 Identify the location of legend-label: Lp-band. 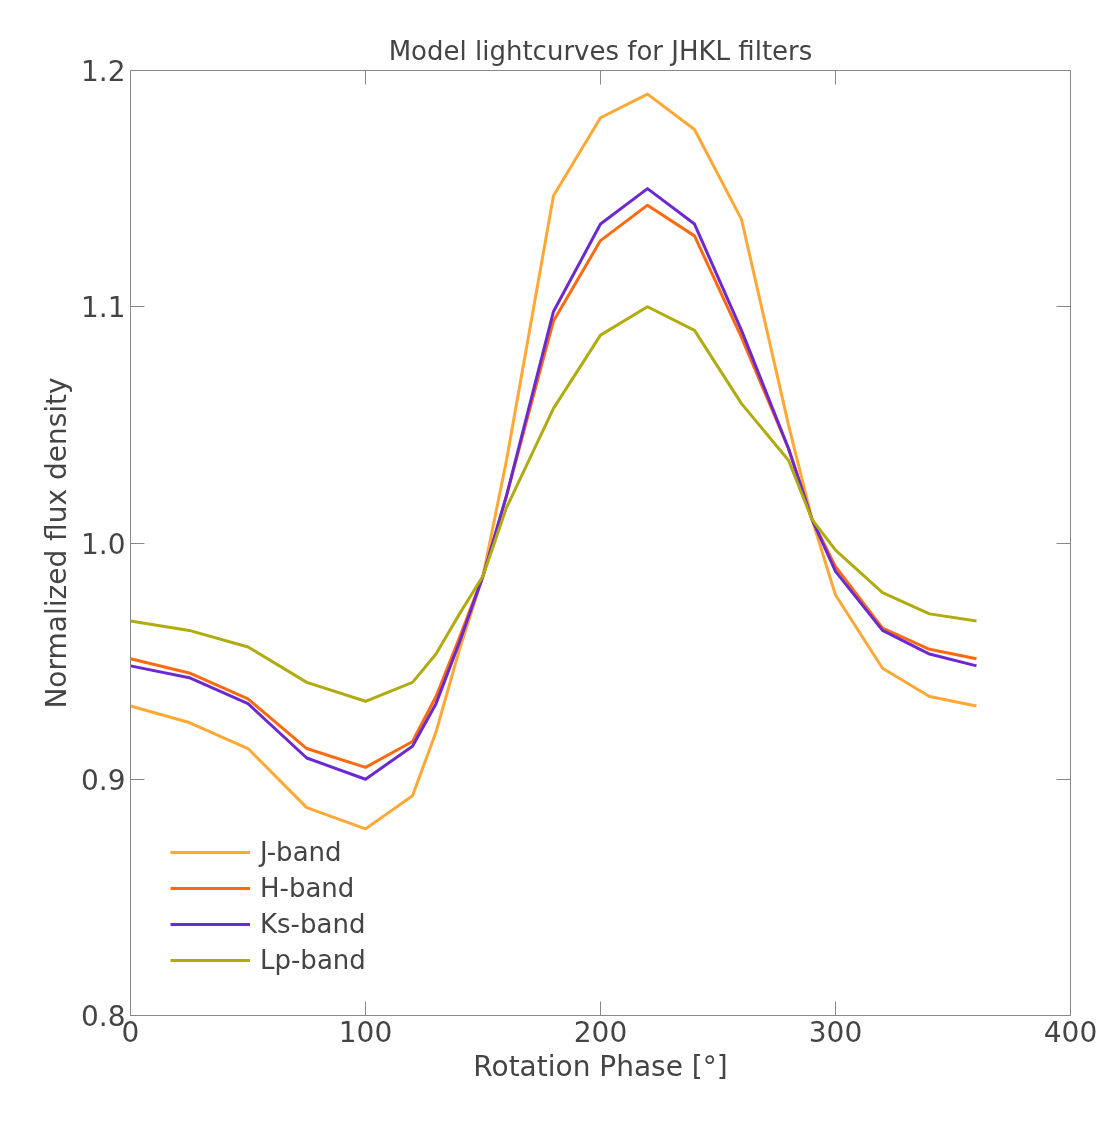
(313, 960).